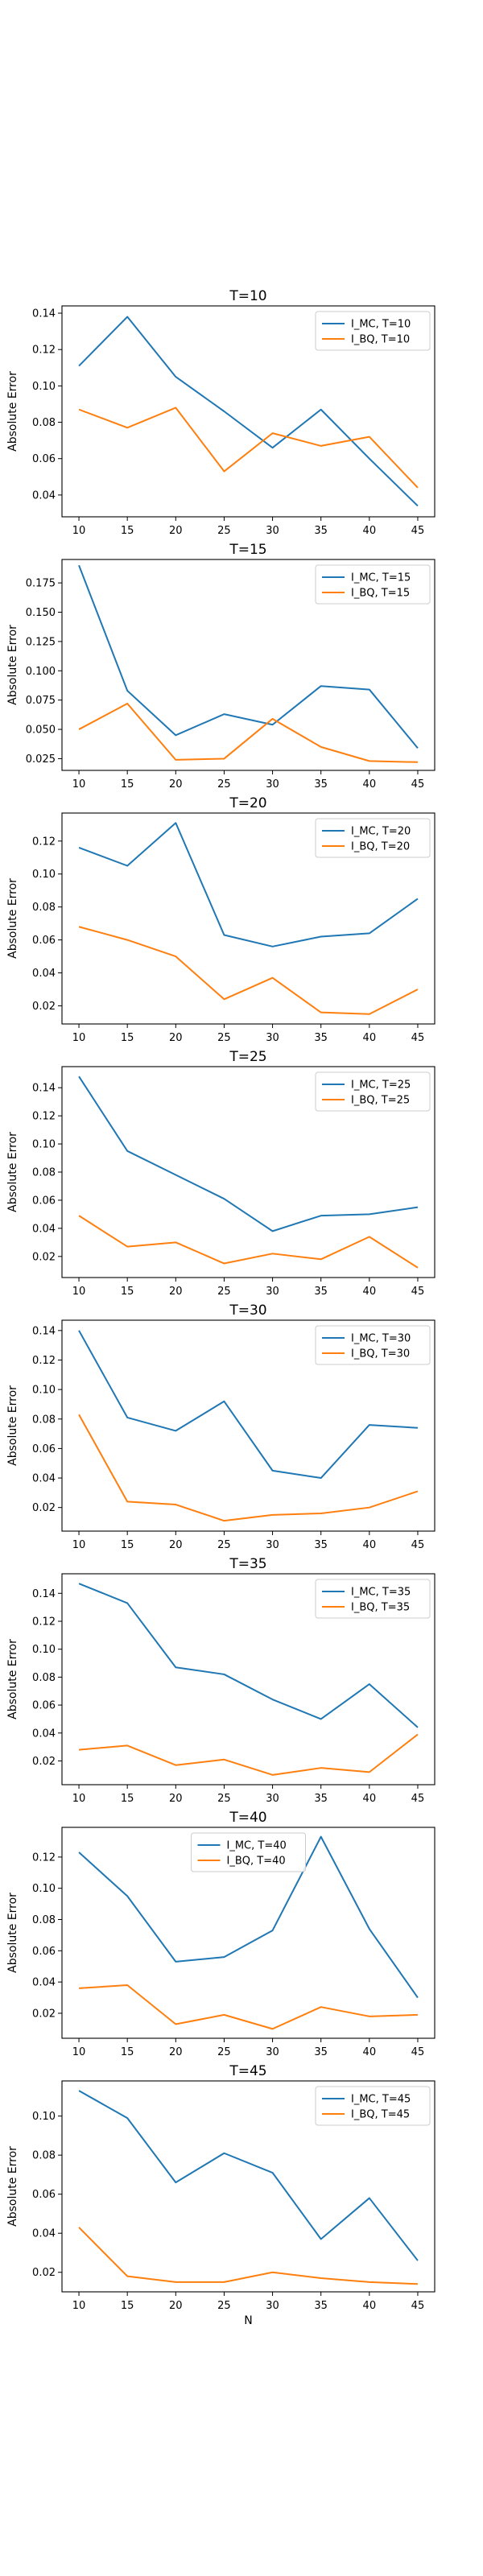 This screenshot has height=2576, width=483. What do you see at coordinates (381, 1339) in the screenshot?
I see `legend-label: I_MC, T=30` at bounding box center [381, 1339].